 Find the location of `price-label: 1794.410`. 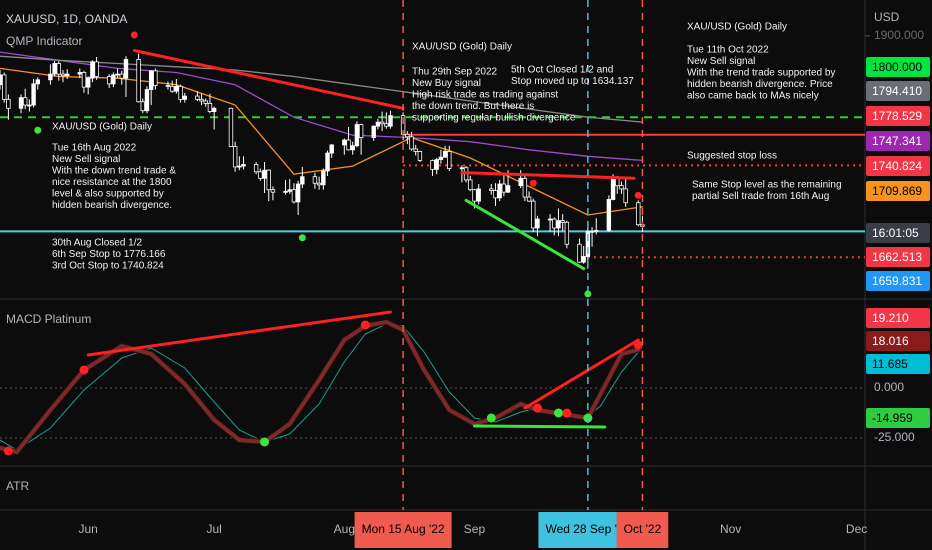

price-label: 1794.410 is located at coordinates (897, 91).